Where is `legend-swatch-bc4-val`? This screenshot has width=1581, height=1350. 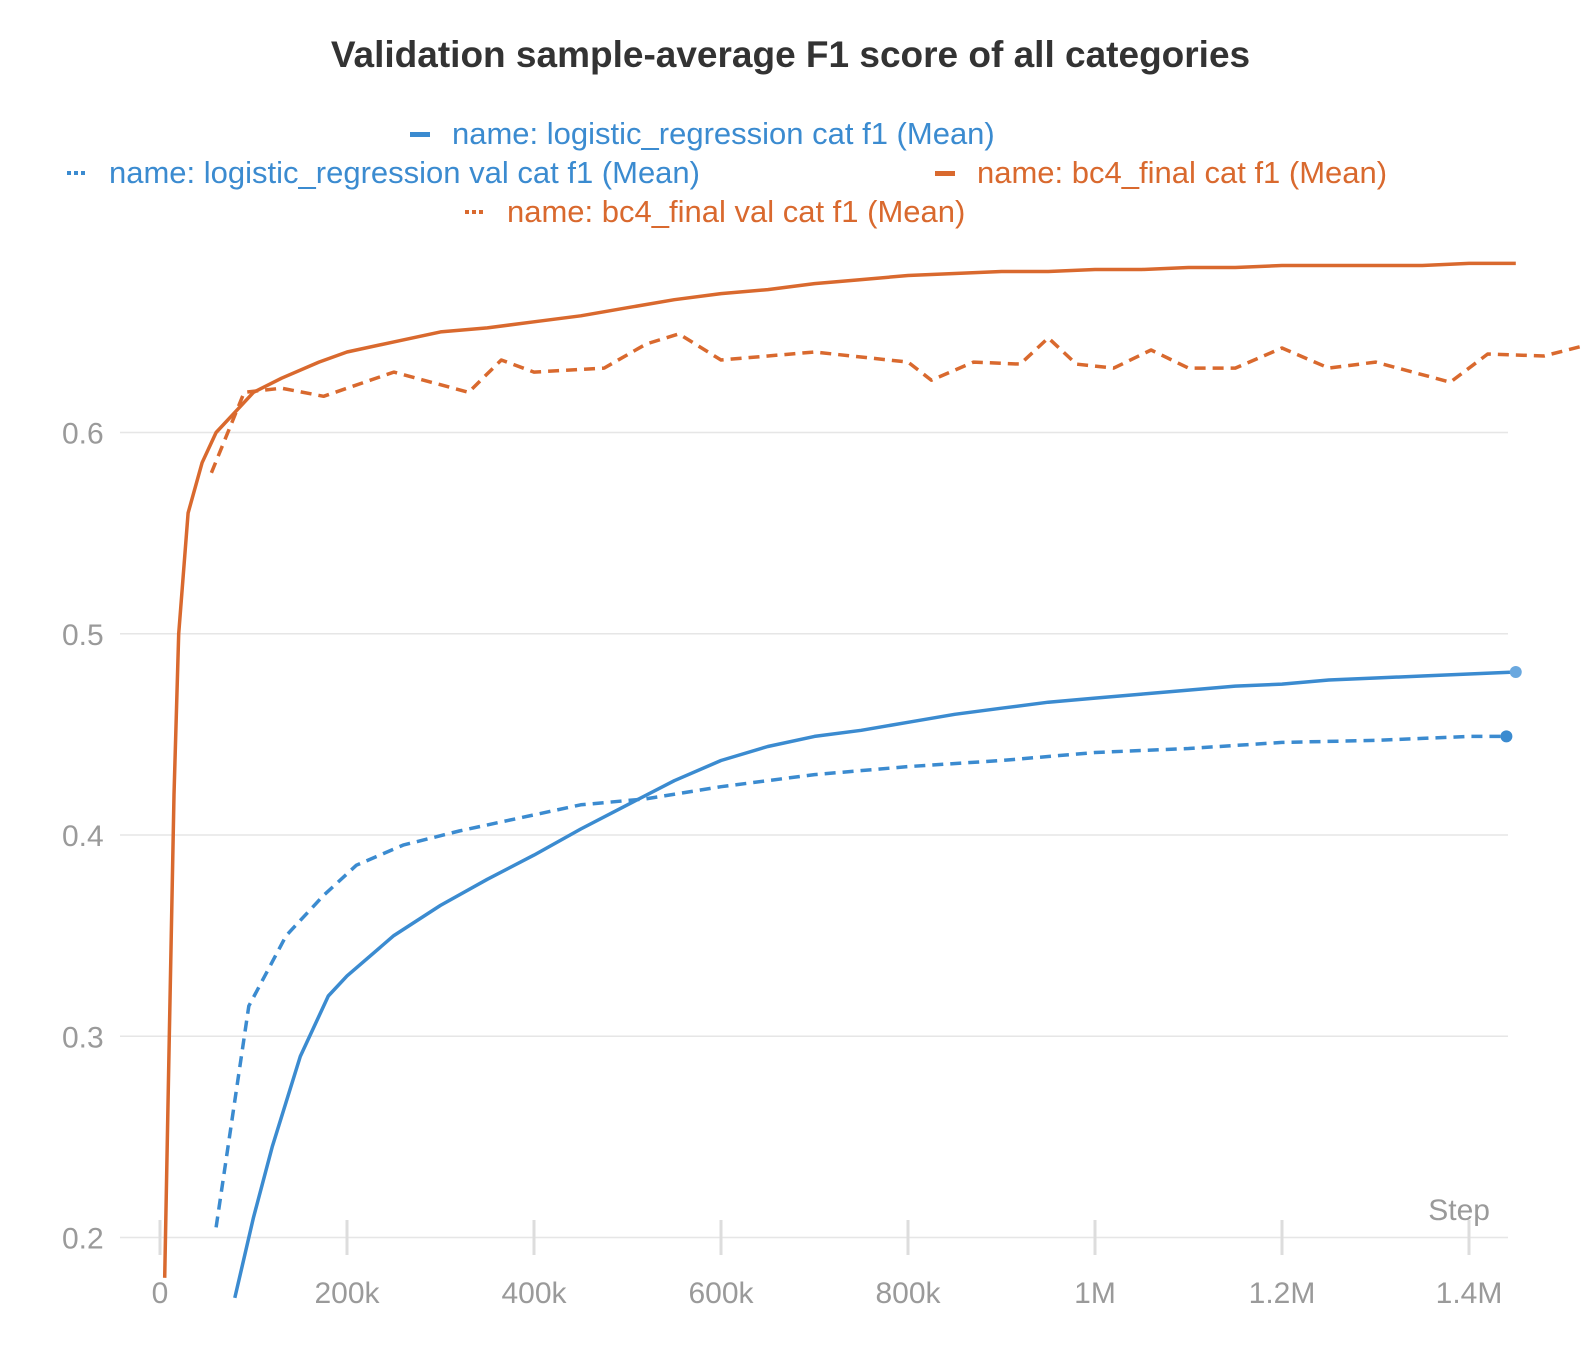
legend-swatch-bc4-val is located at coordinates (475, 212).